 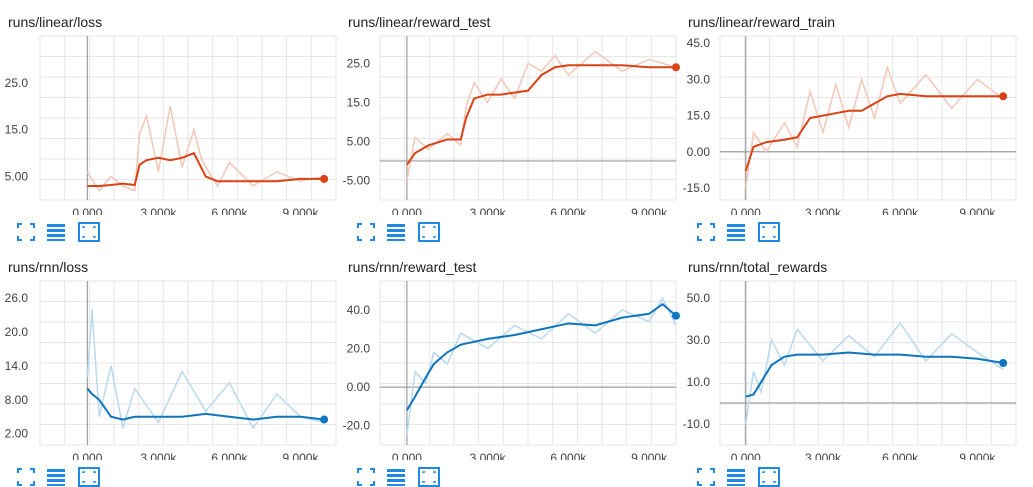 What do you see at coordinates (419, 22) in the screenshot?
I see `chart-title: runs/linear/reward_test` at bounding box center [419, 22].